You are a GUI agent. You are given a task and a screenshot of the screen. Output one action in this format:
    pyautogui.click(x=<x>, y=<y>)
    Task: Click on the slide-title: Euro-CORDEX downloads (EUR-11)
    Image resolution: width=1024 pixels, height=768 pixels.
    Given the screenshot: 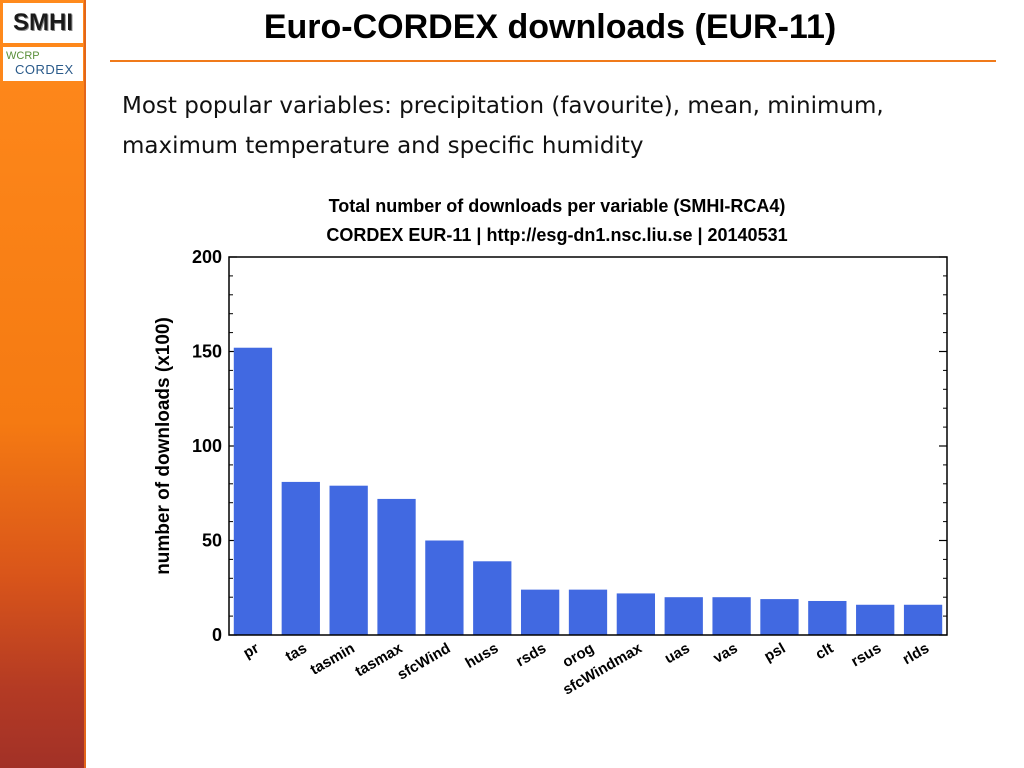 What is the action you would take?
    pyautogui.click(x=550, y=27)
    